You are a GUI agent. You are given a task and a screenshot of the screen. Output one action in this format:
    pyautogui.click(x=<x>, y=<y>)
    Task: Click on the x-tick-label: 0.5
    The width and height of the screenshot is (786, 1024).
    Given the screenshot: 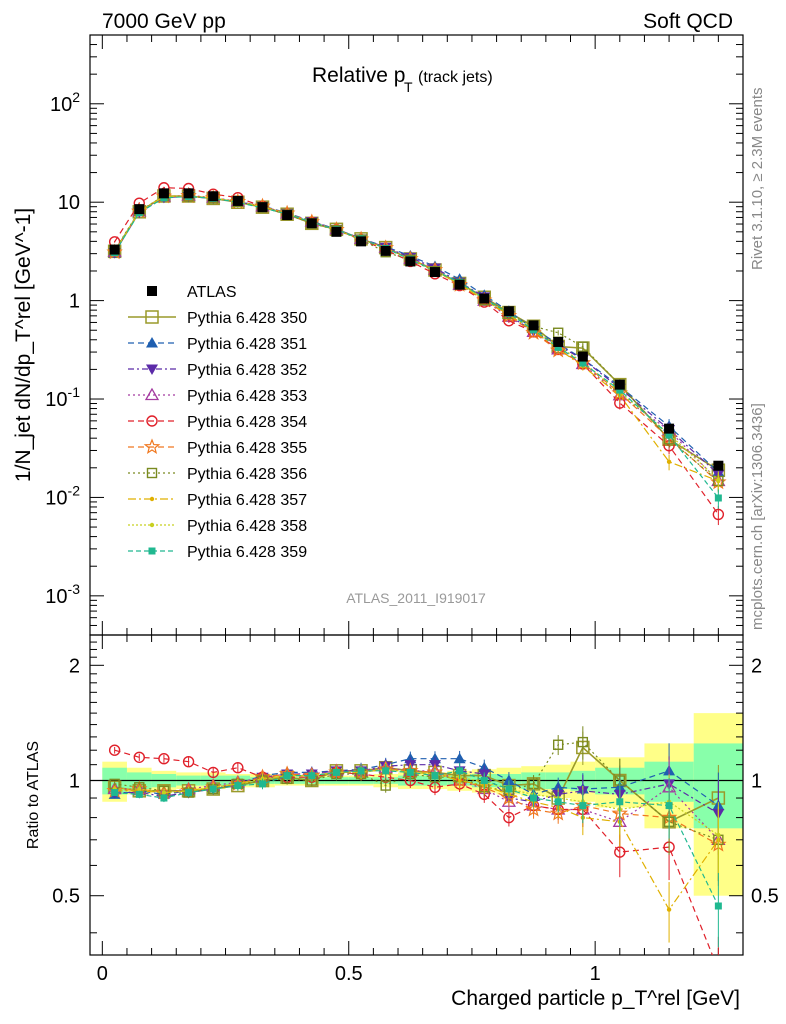 What is the action you would take?
    pyautogui.click(x=349, y=974)
    